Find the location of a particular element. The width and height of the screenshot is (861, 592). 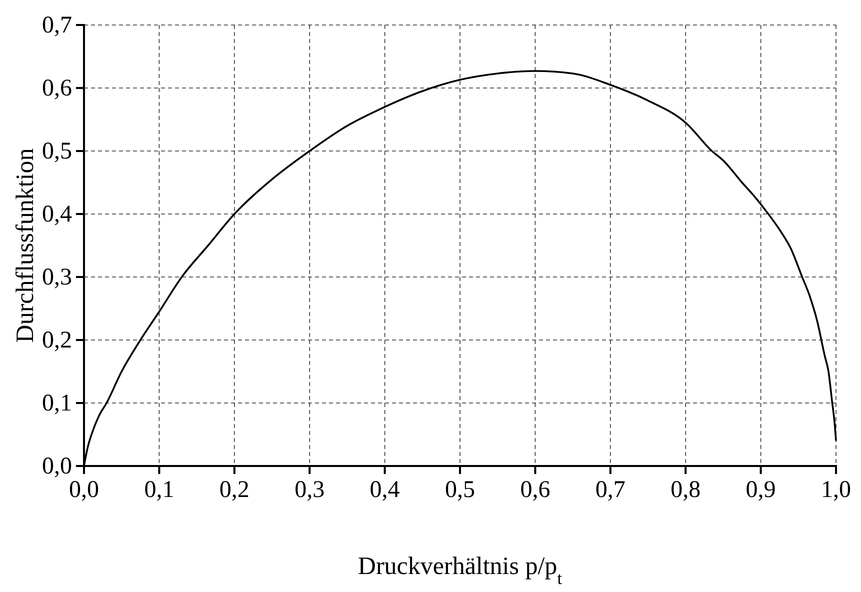

y-tick-label: 0,2 is located at coordinates (57, 341).